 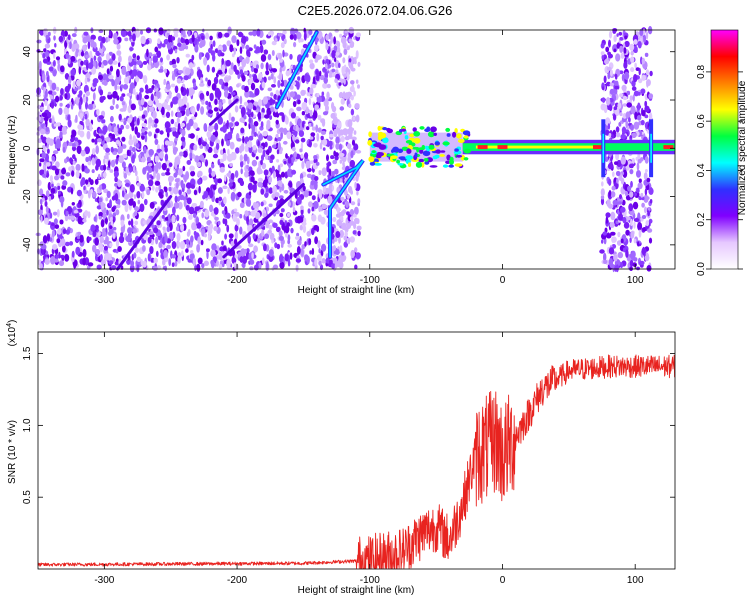 I want to click on snr-ytick-label: 1.5, so click(x=27, y=353).